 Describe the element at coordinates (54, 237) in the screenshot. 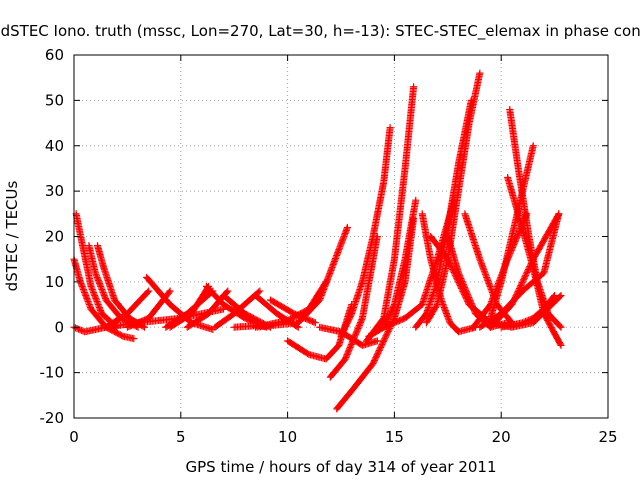

I see `y-tick-label: 20` at that location.